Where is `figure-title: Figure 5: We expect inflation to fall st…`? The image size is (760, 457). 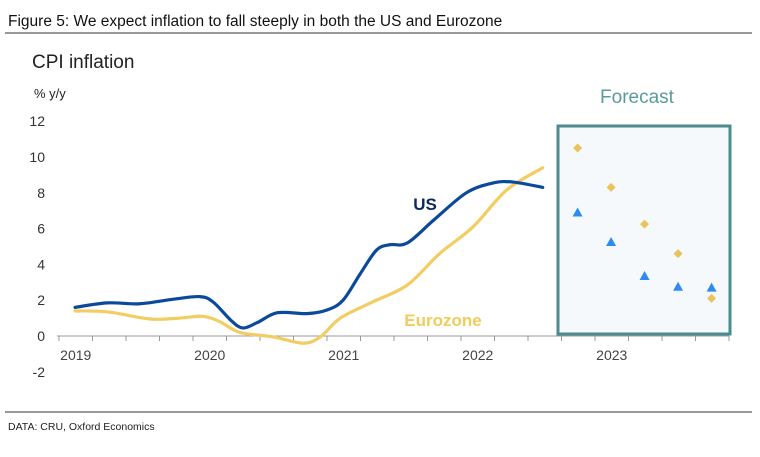
figure-title: Figure 5: We expect inflation to fall st… is located at coordinates (255, 21).